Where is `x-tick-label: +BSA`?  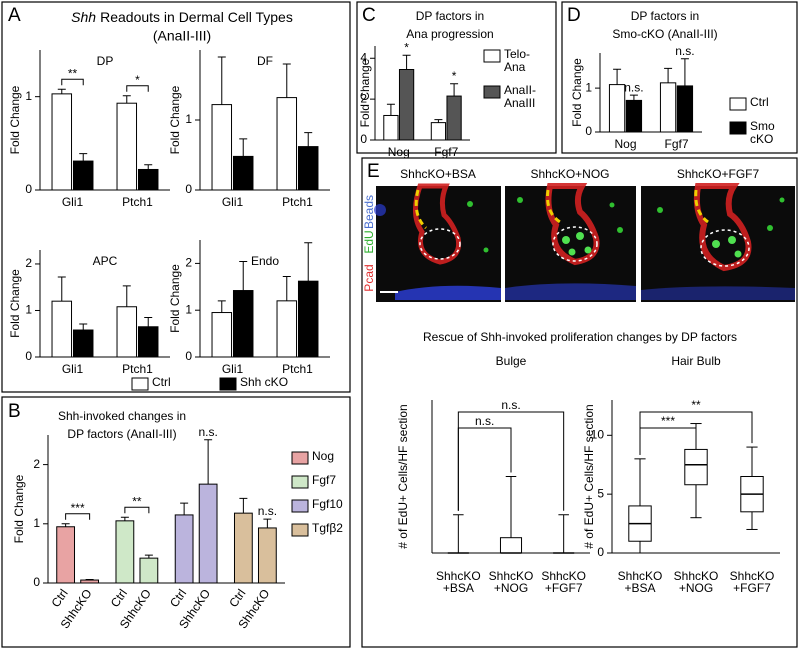 x-tick-label: +BSA is located at coordinates (639, 588).